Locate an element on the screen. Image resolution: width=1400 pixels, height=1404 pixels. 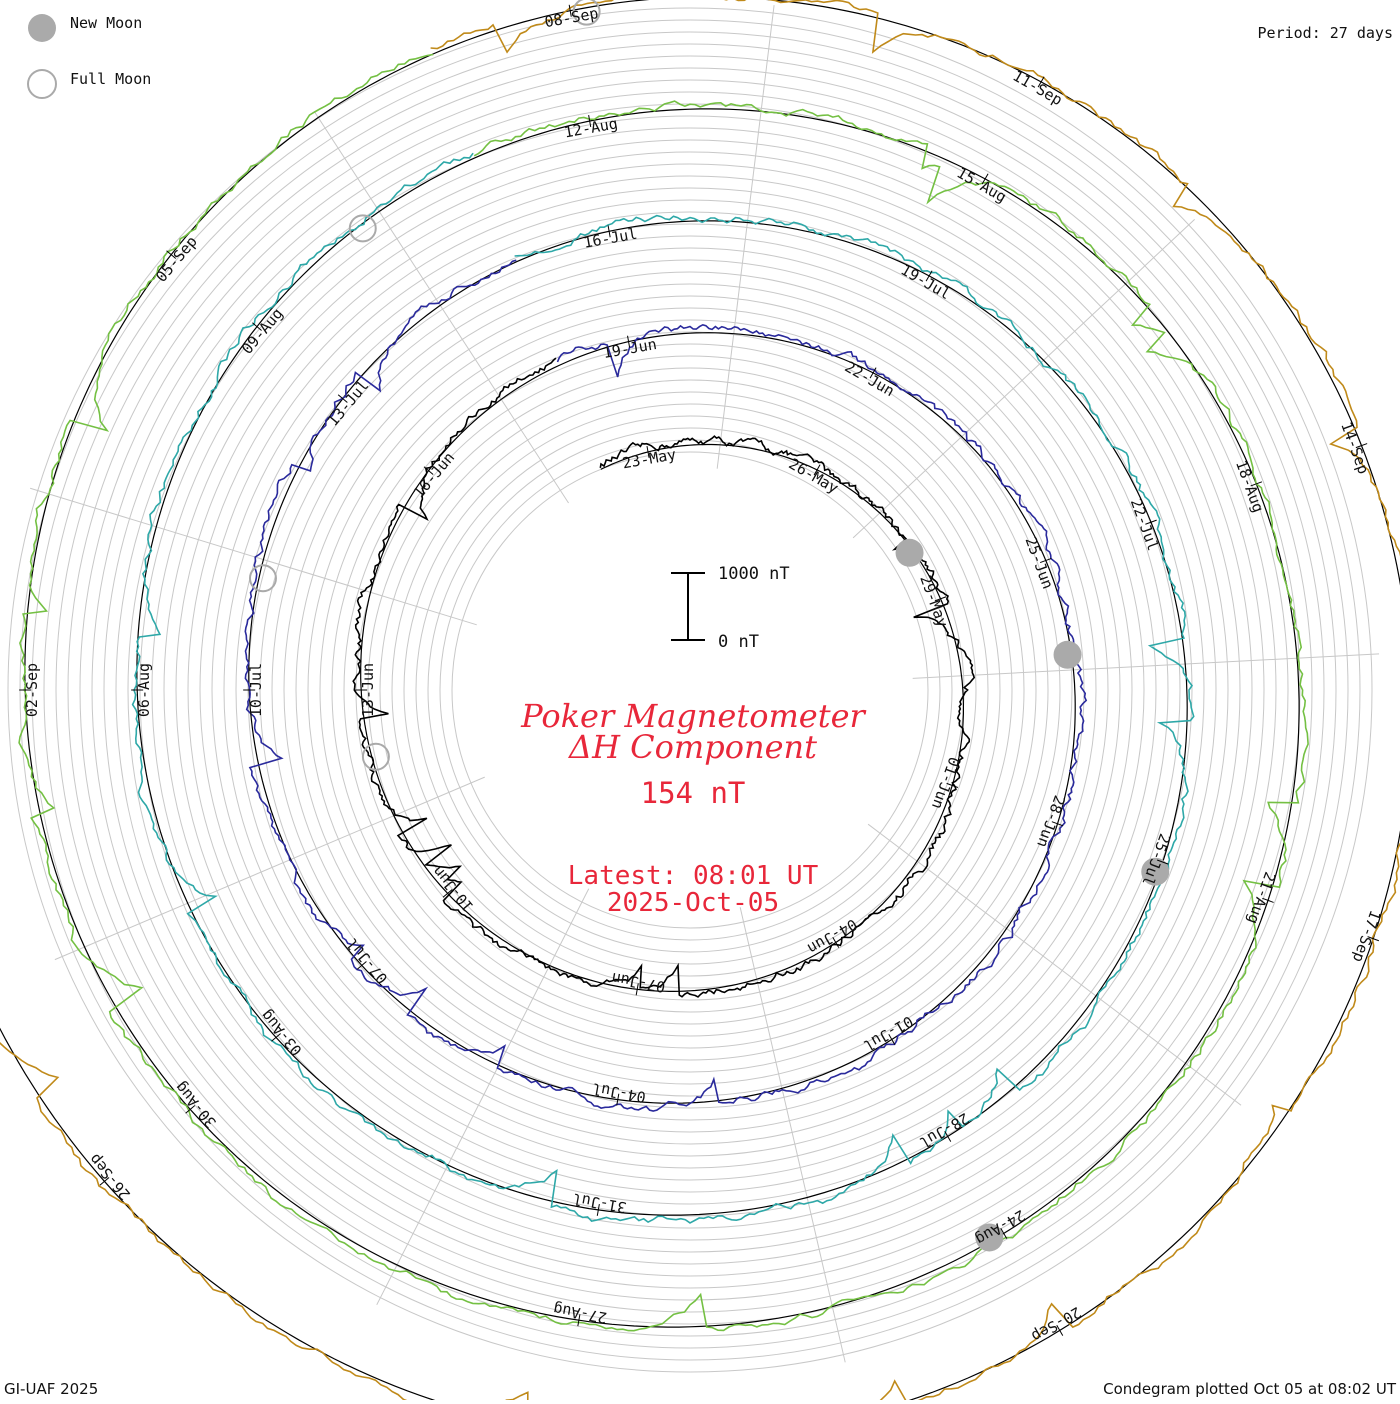
scale-top-label: 1000 nT is located at coordinates (754, 574).